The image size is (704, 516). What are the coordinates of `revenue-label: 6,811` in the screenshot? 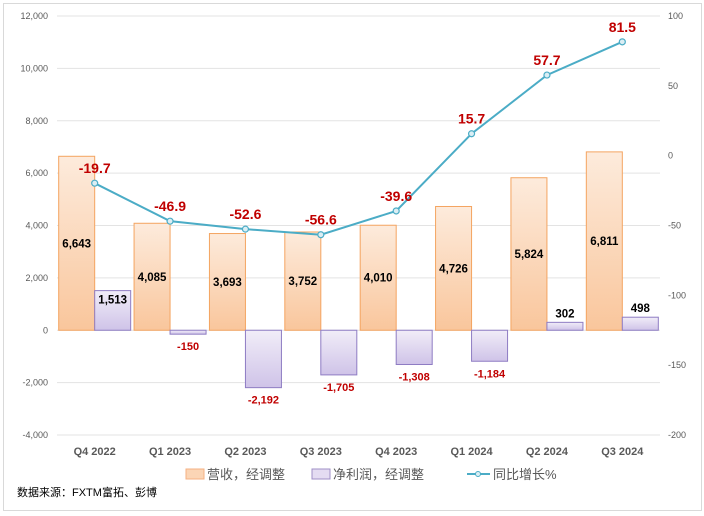 It's located at (604, 242).